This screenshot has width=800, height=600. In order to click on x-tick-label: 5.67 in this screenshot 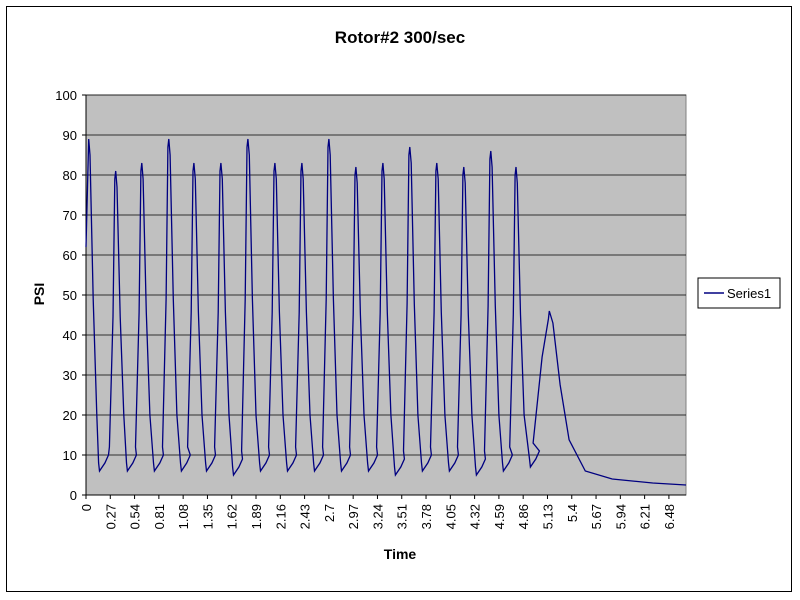, I will do `click(596, 516)`.